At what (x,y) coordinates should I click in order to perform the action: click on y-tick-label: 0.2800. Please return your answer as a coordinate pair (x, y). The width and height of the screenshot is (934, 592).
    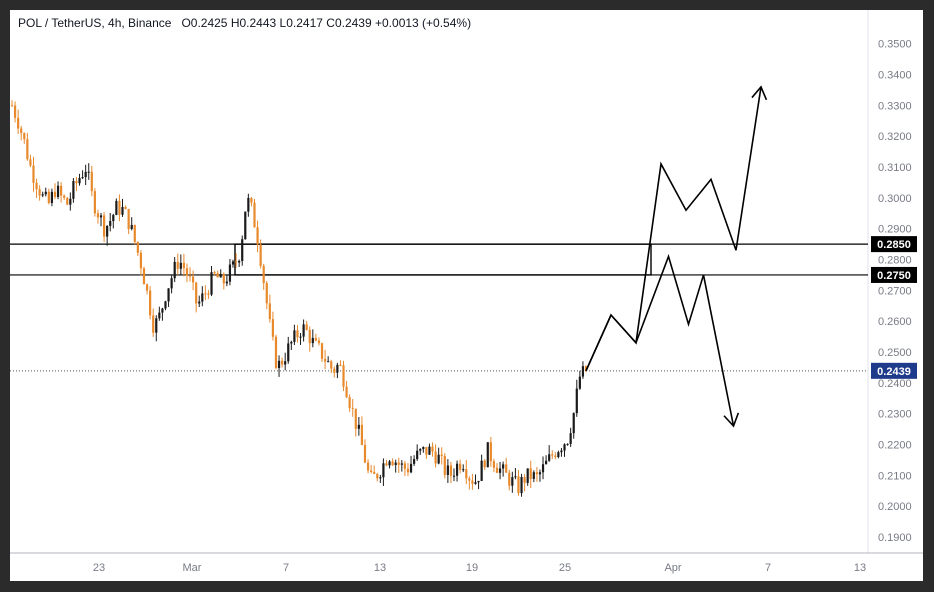
    Looking at the image, I should click on (895, 261).